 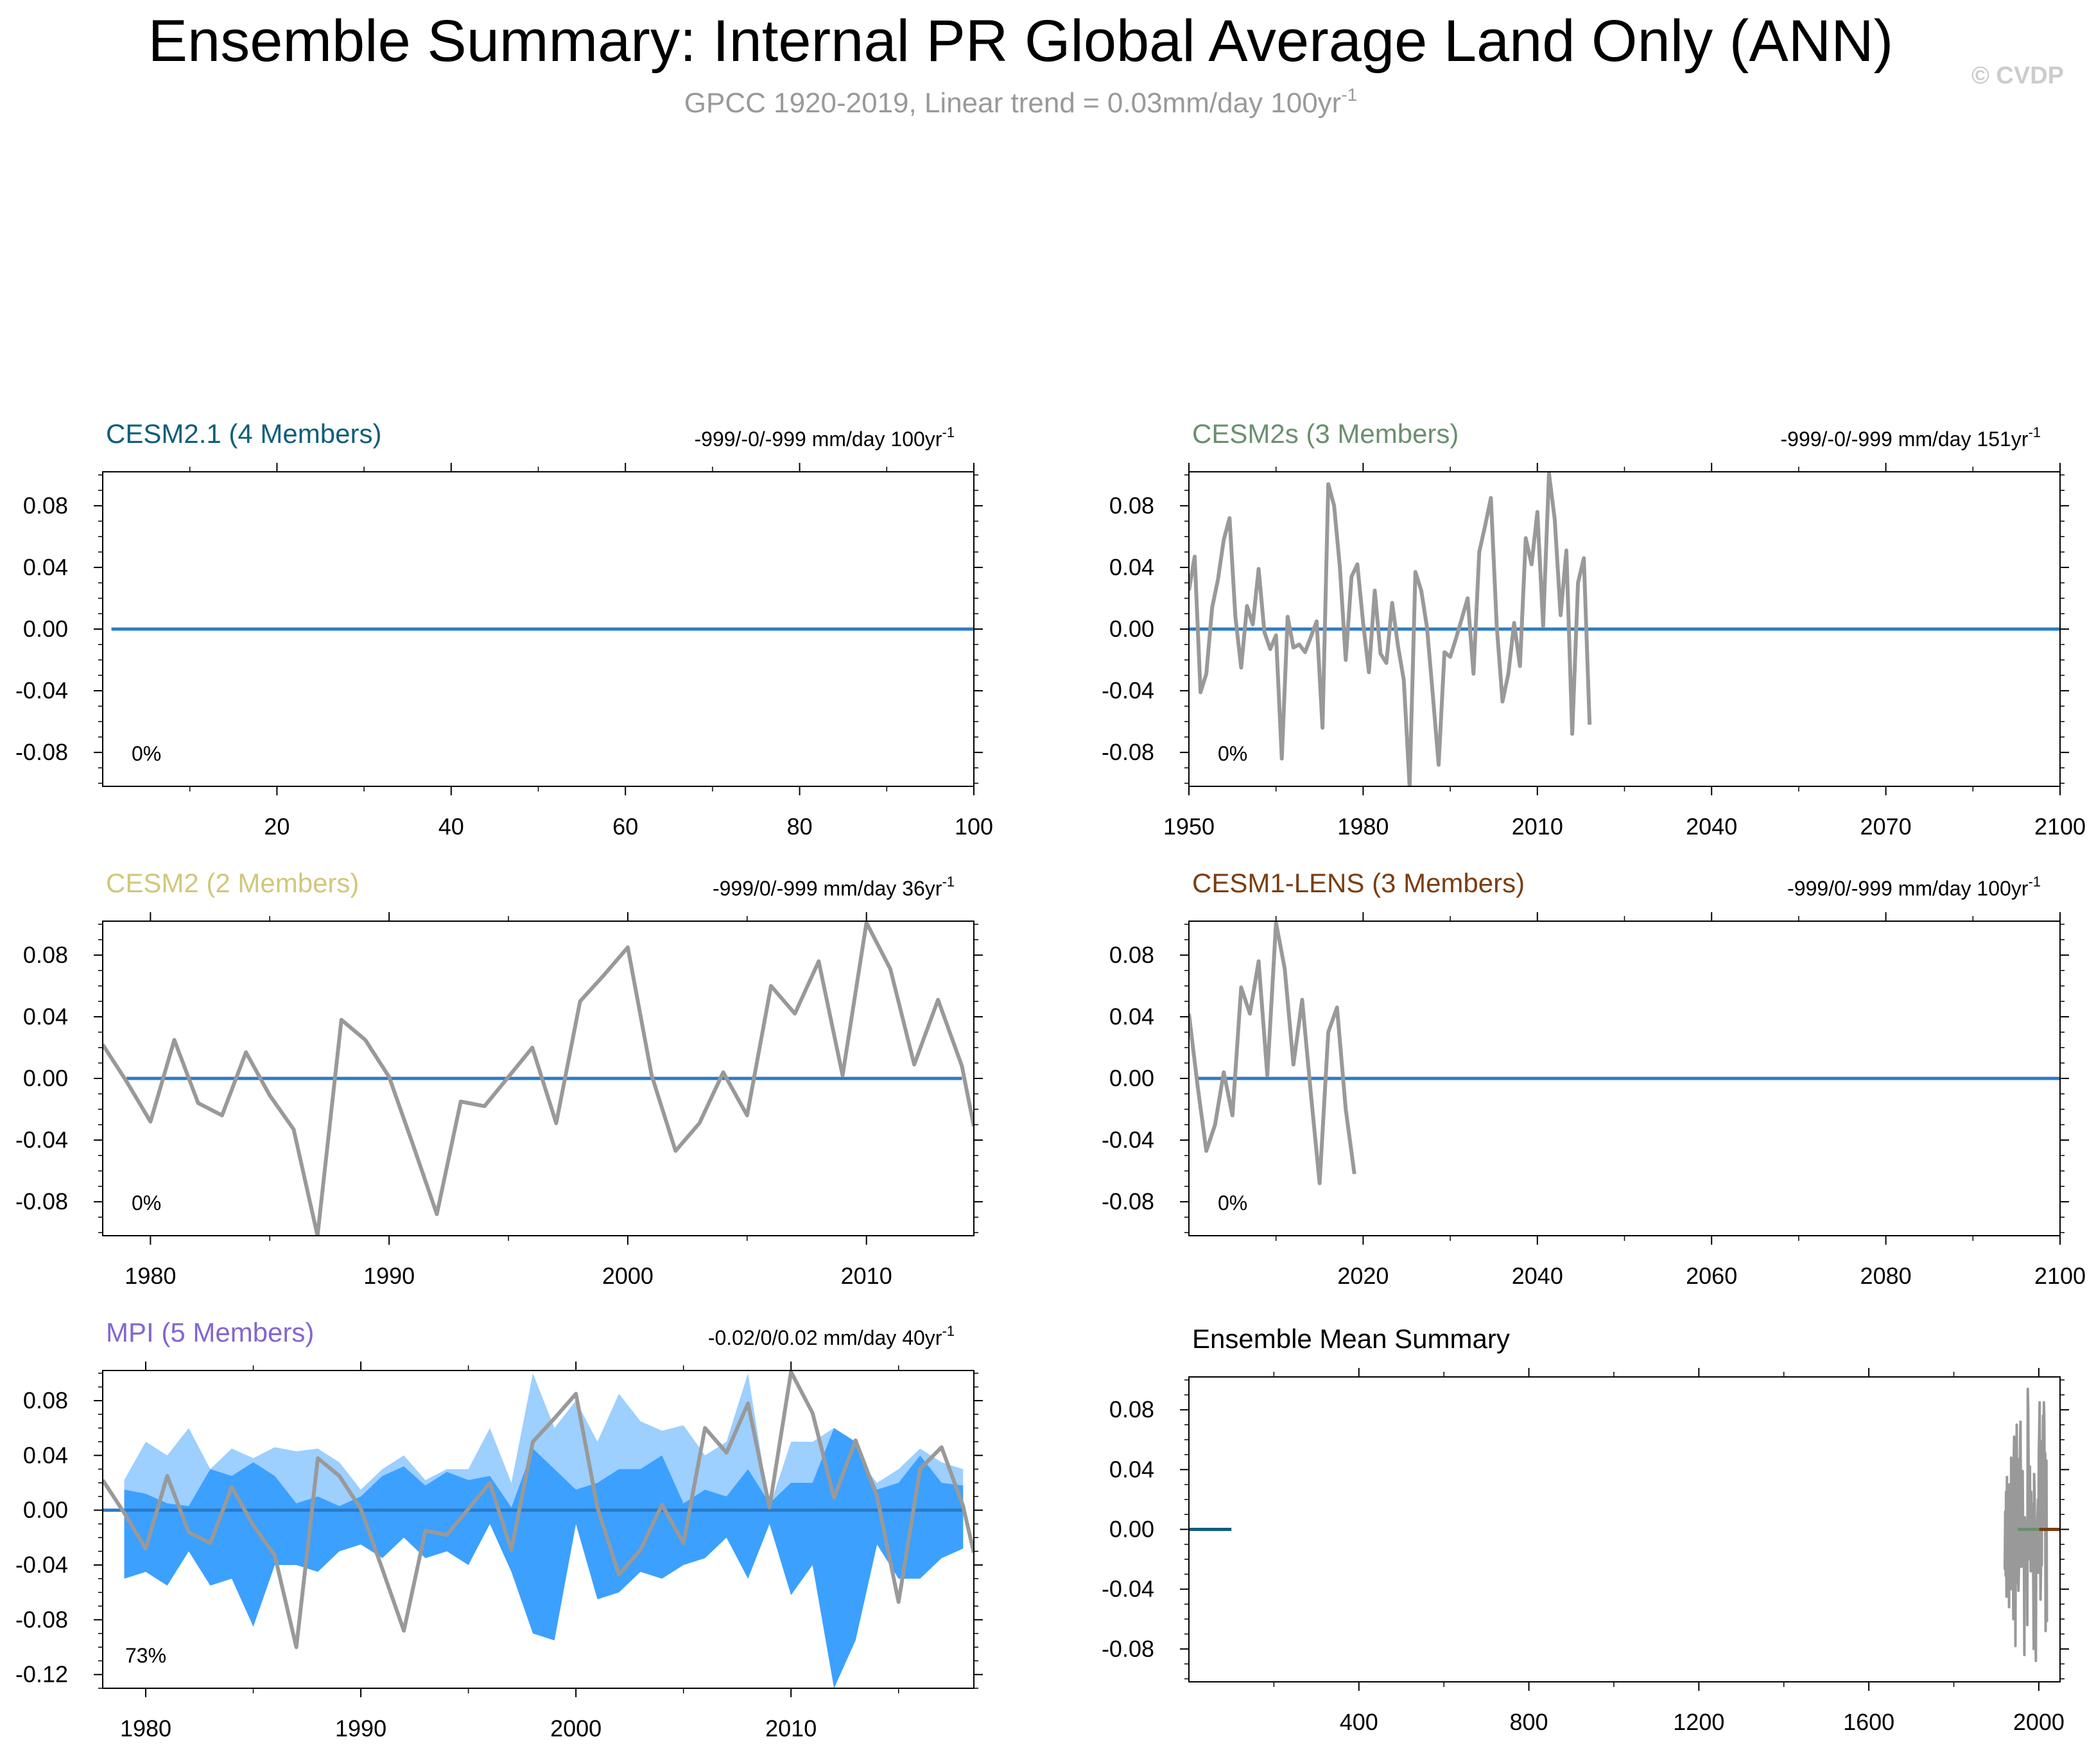 What do you see at coordinates (1363, 1276) in the screenshot?
I see `x-tick-label: 2020` at bounding box center [1363, 1276].